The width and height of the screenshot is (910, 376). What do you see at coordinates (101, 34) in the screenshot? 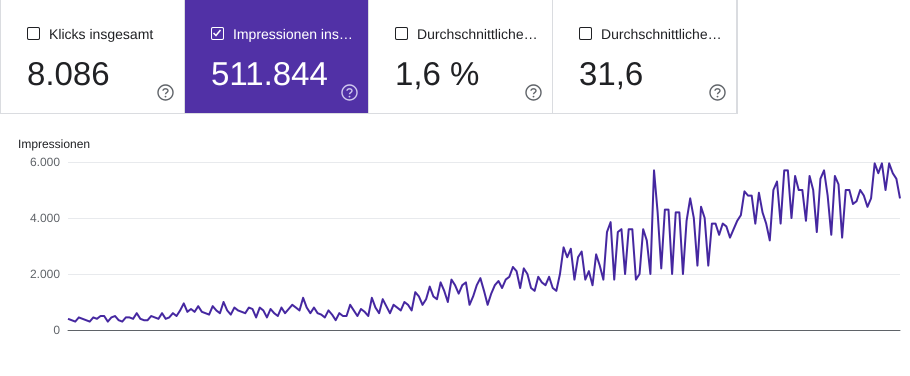
I see `text: Klicks insgesamt` at bounding box center [101, 34].